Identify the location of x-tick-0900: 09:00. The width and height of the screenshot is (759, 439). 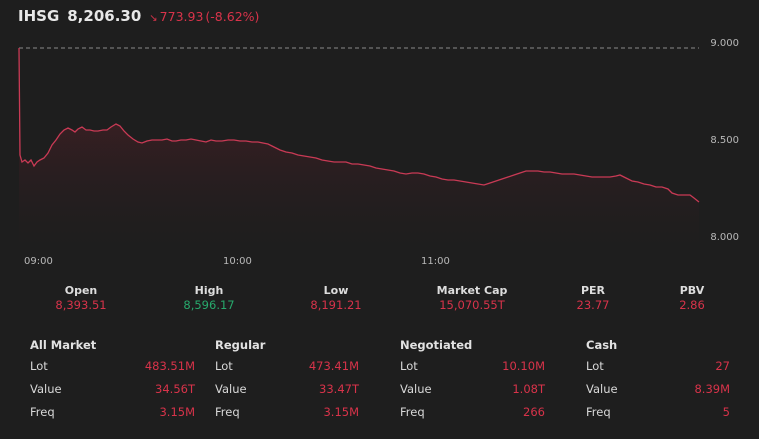
(38, 261).